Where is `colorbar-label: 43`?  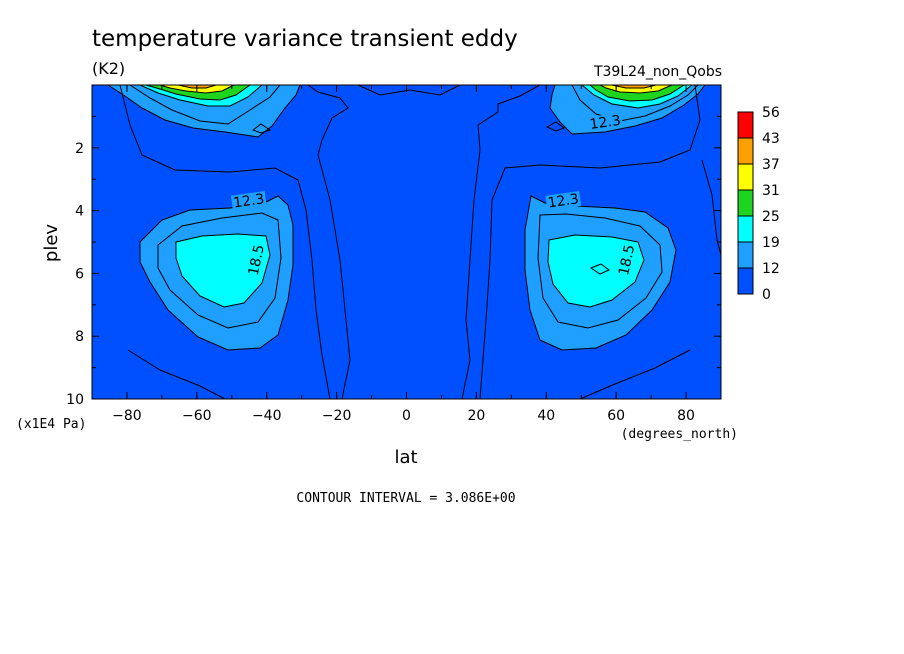 colorbar-label: 43 is located at coordinates (771, 139).